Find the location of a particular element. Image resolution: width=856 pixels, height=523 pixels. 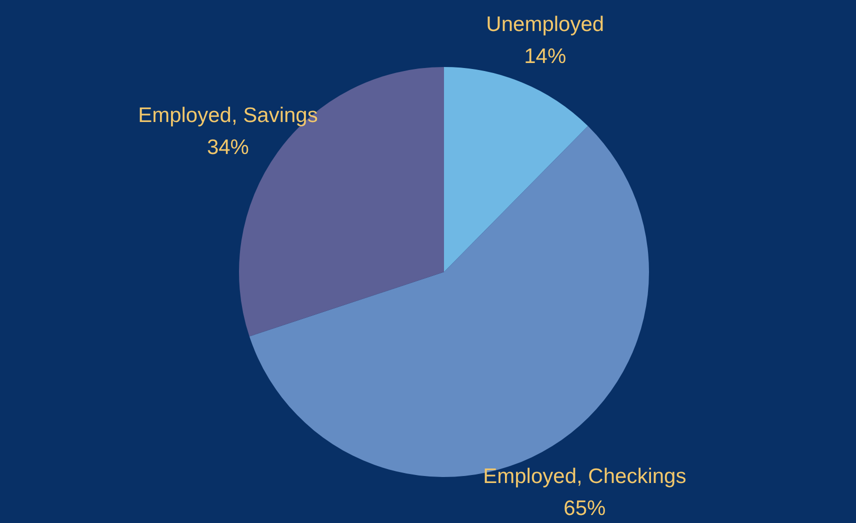

slice-label: Employed, Savings is located at coordinates (228, 115).